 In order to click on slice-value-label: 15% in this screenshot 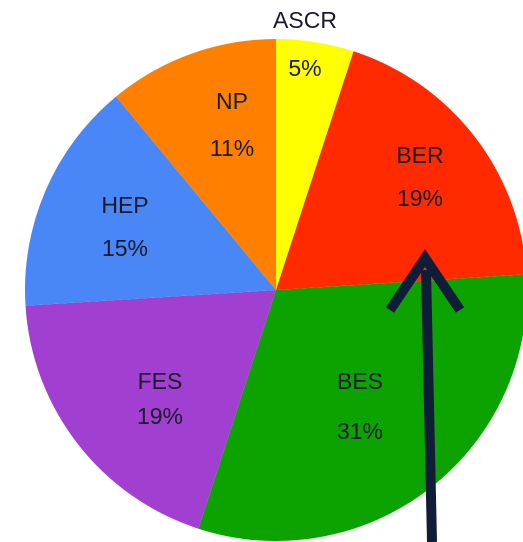, I will do `click(125, 248)`.